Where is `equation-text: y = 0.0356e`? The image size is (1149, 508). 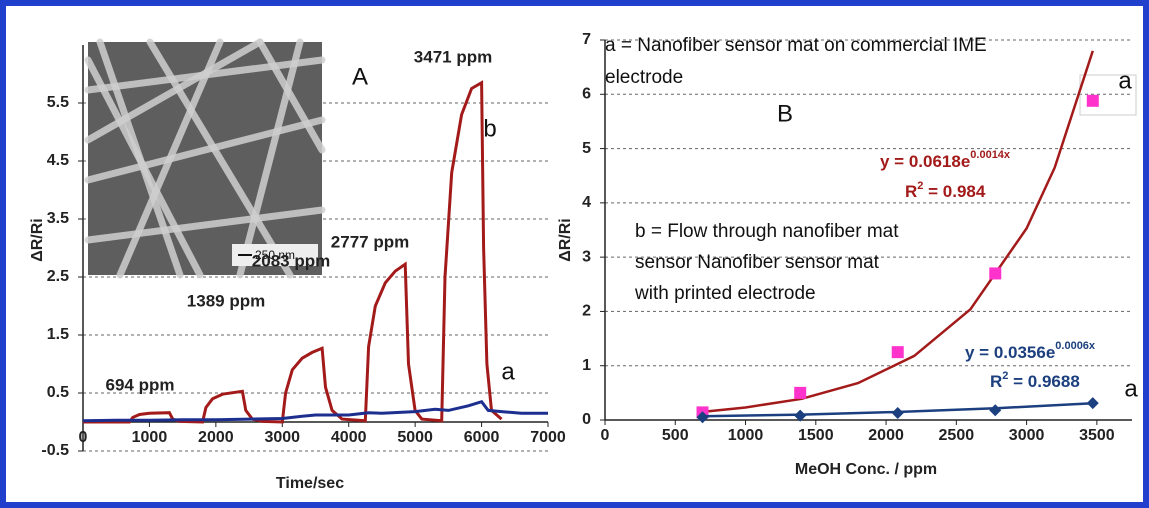 equation-text: y = 0.0356e is located at coordinates (1010, 352).